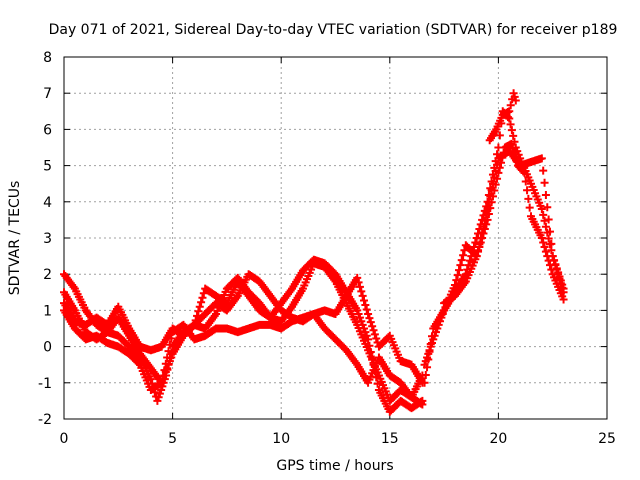  What do you see at coordinates (281, 439) in the screenshot?
I see `x-tick-label: 10` at bounding box center [281, 439].